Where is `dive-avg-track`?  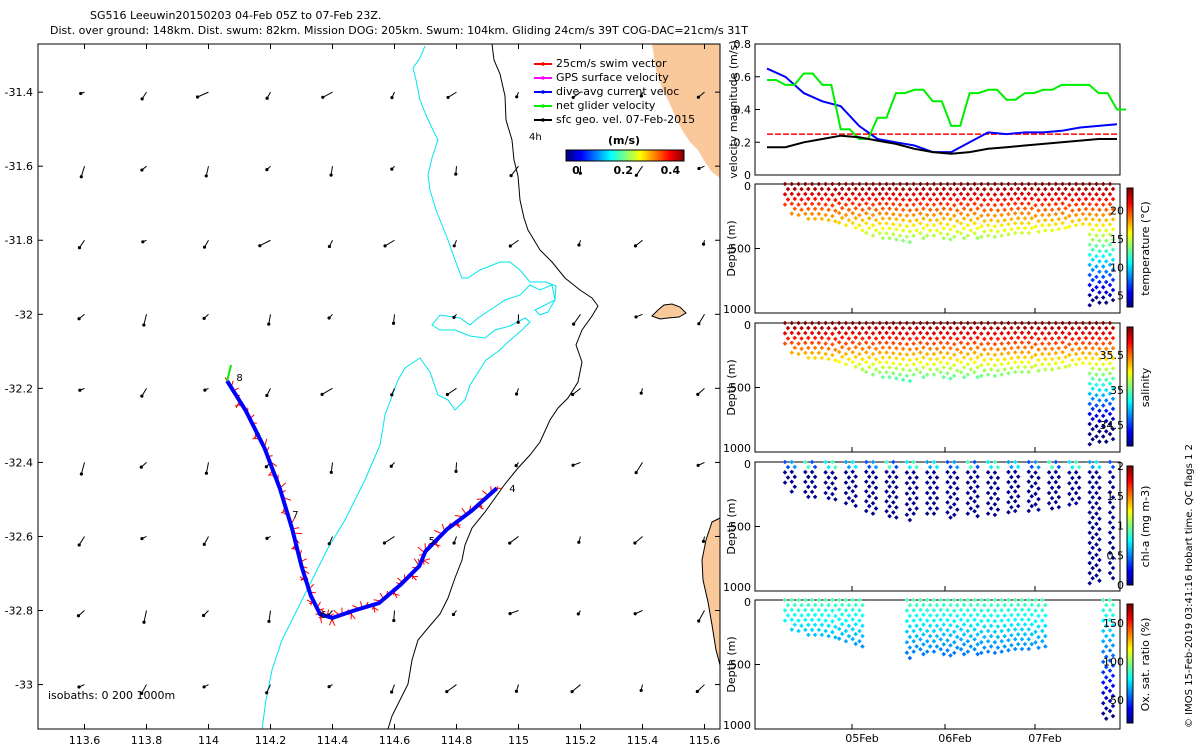
dive-avg-track is located at coordinates (362, 499).